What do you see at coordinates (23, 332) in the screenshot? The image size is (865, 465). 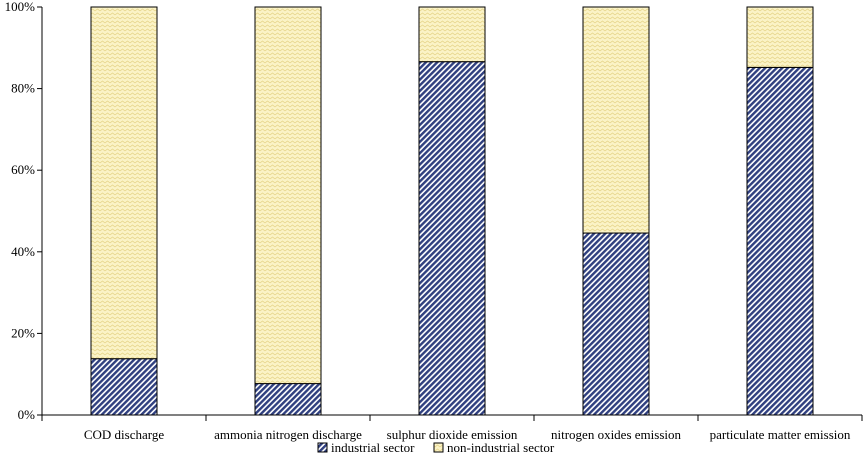 I see `y-tick-label: 20%` at bounding box center [23, 332].